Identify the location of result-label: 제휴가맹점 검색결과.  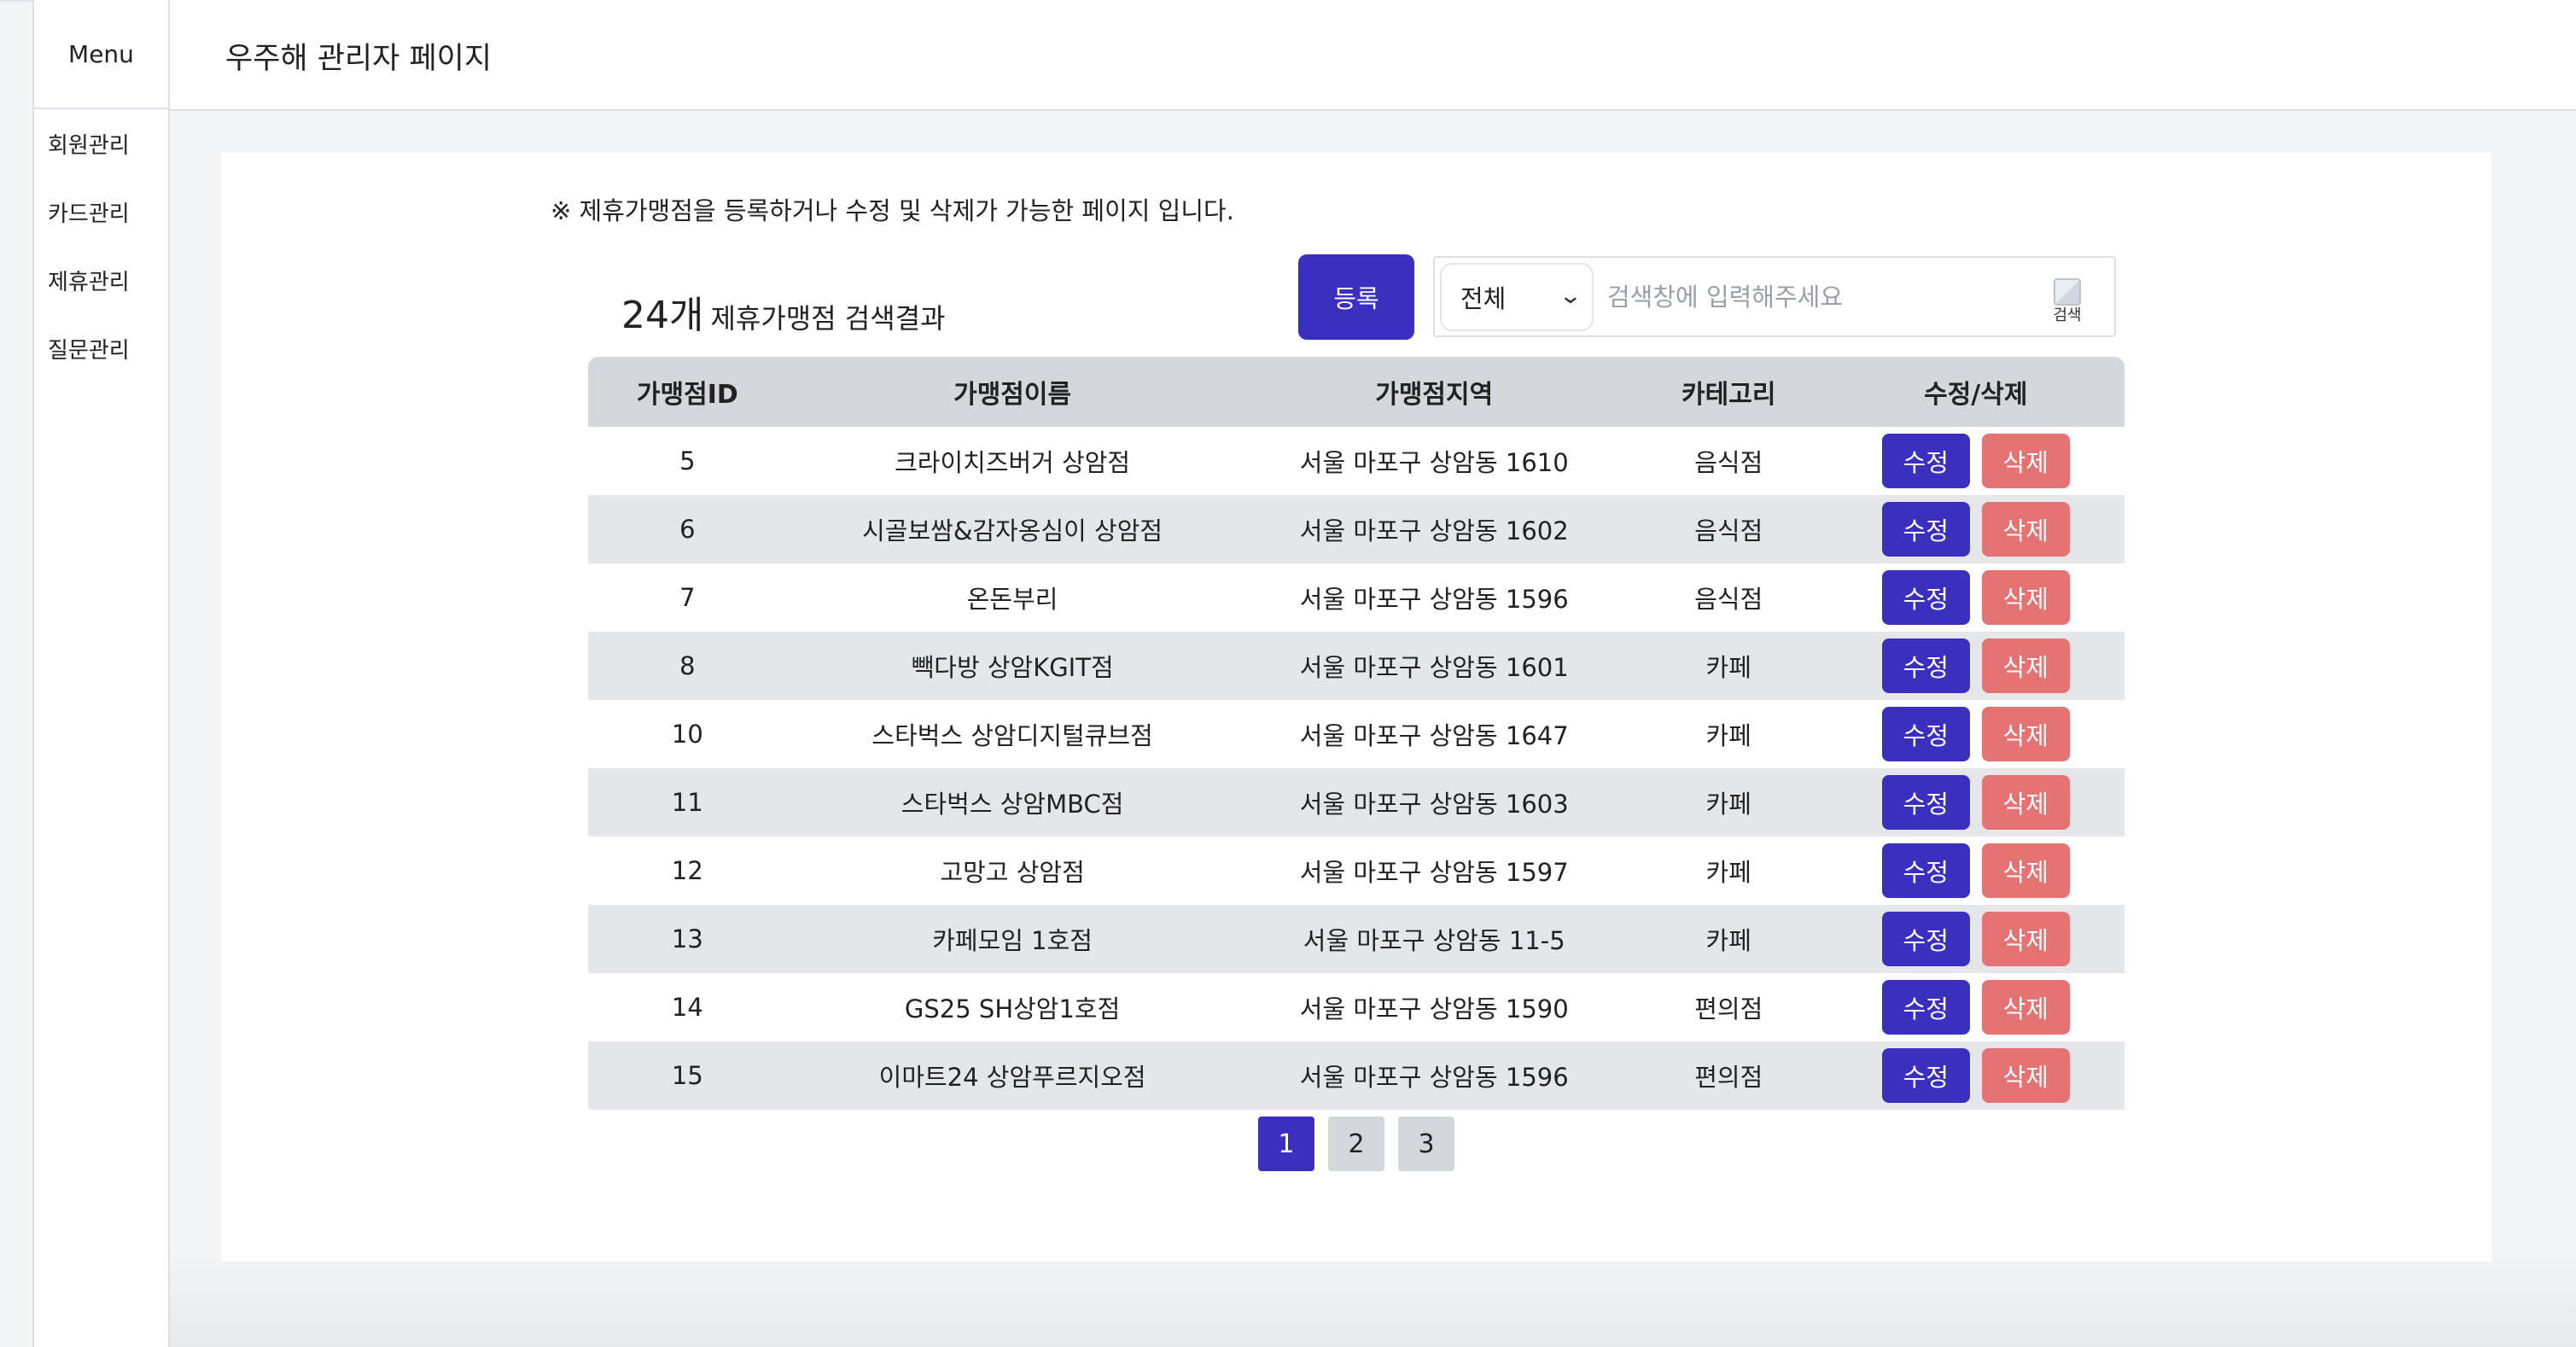
(828, 319).